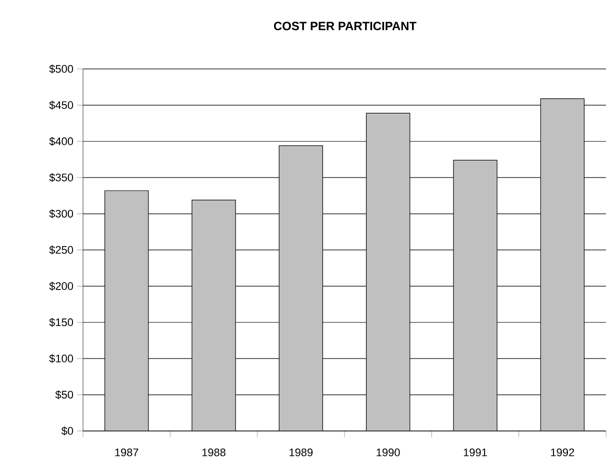 This screenshot has height=472, width=612. I want to click on y-tick-label: $50, so click(64, 395).